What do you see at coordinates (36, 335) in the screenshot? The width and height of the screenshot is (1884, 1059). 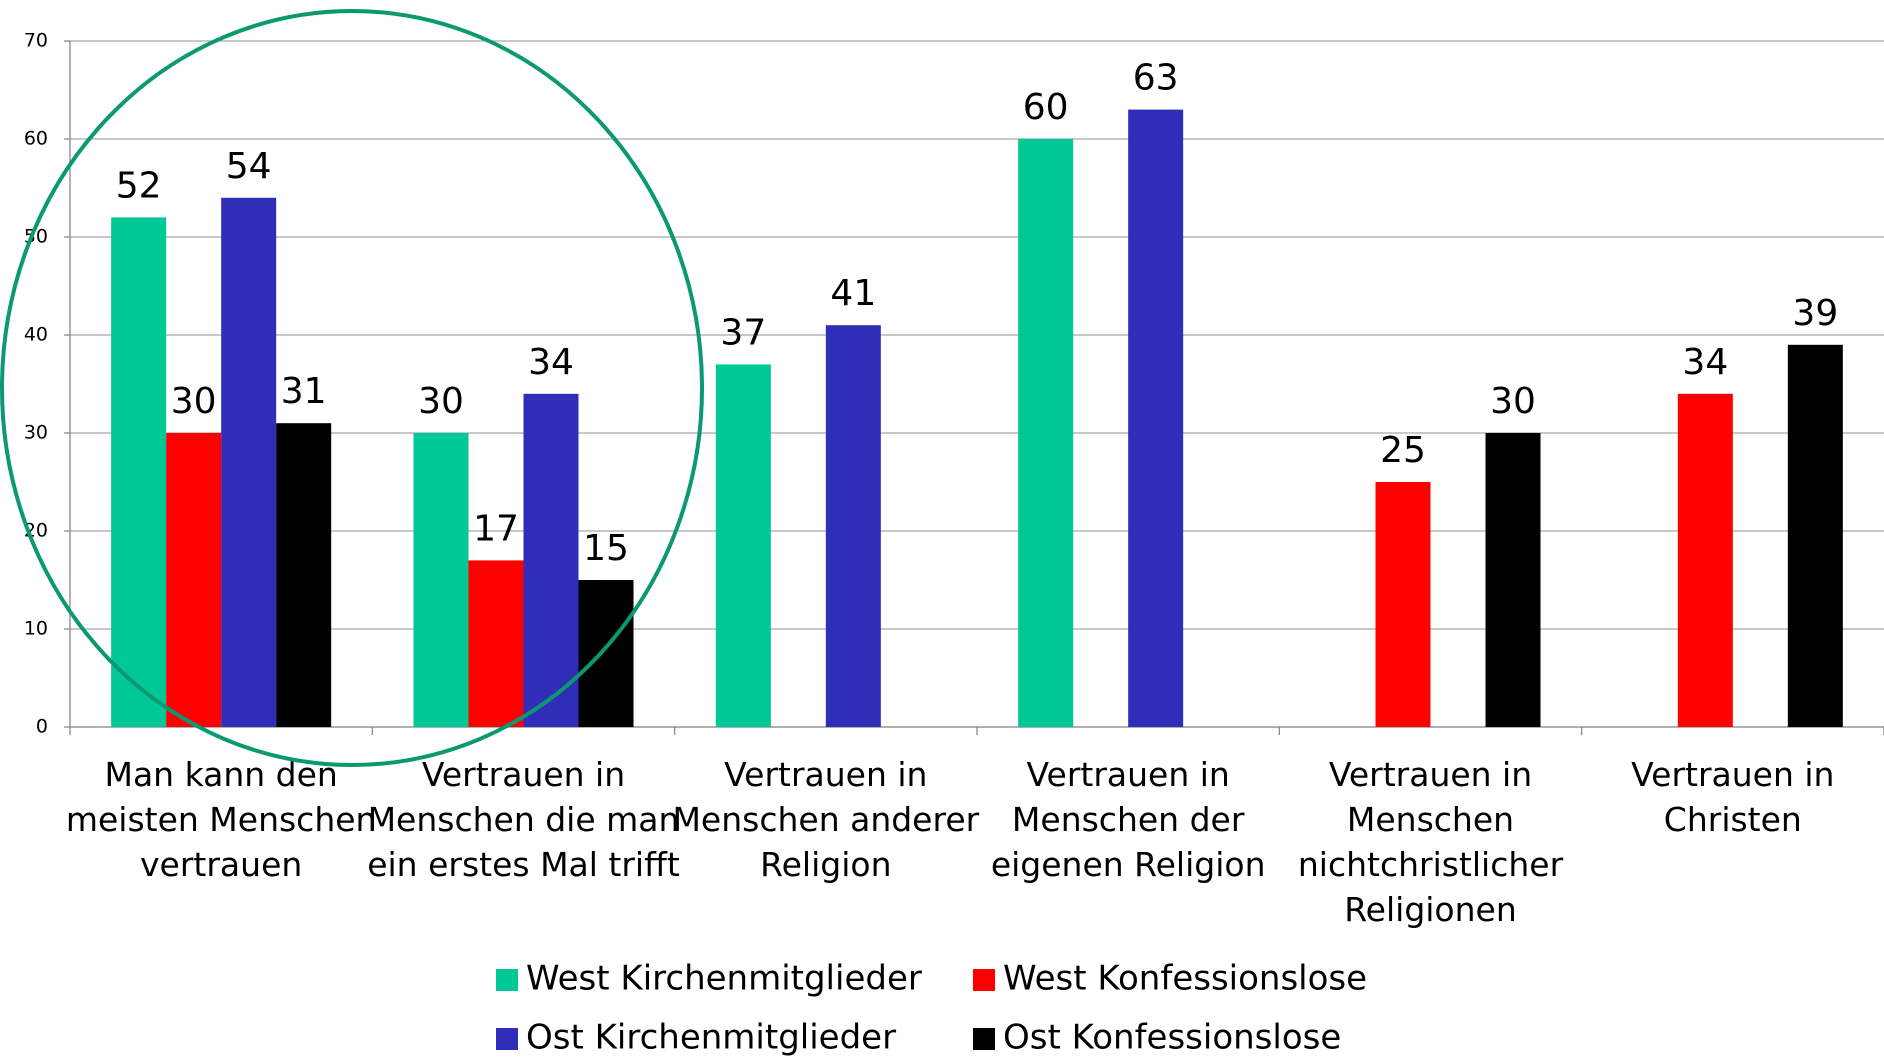 I see `y-tick-label: 40` at bounding box center [36, 335].